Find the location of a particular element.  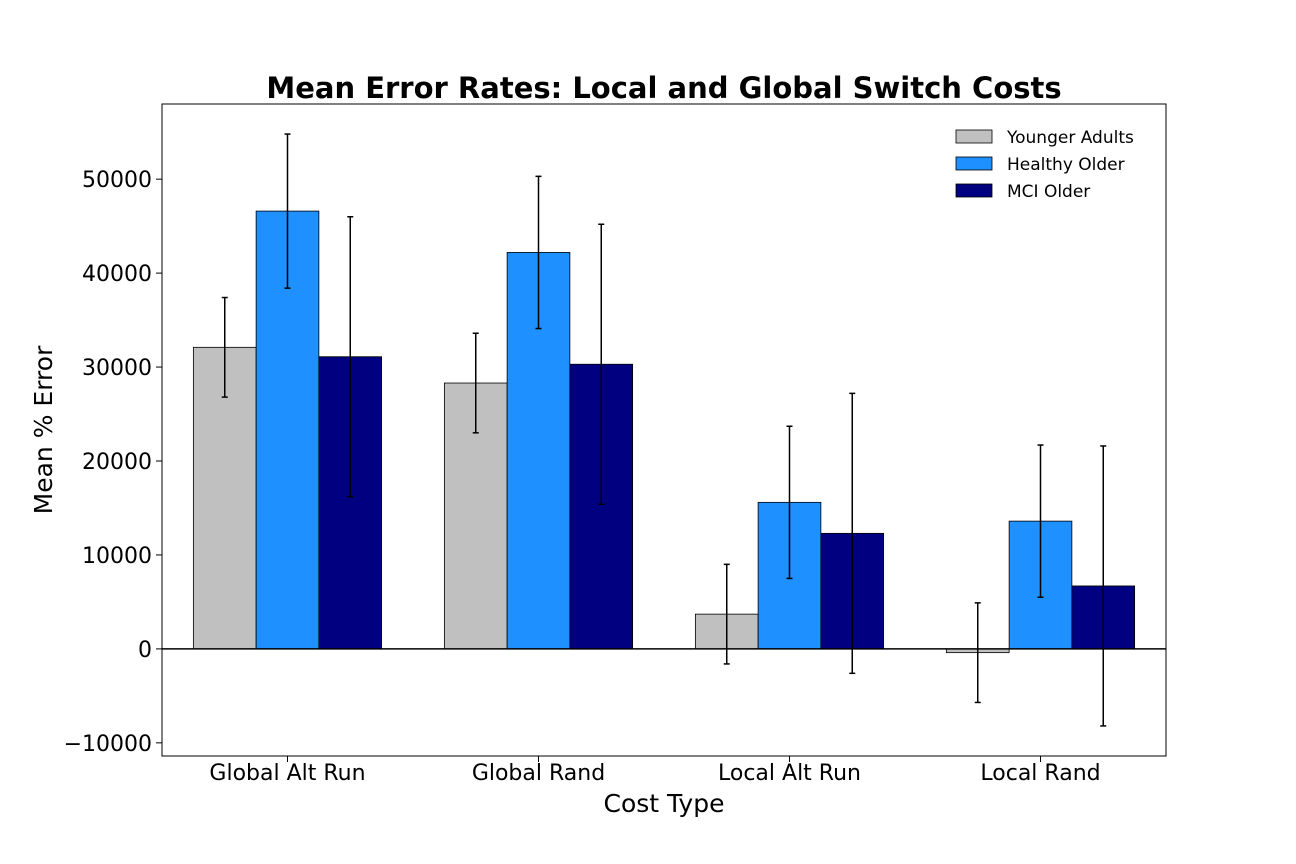

x-tick-label: Global Rand is located at coordinates (538, 773).